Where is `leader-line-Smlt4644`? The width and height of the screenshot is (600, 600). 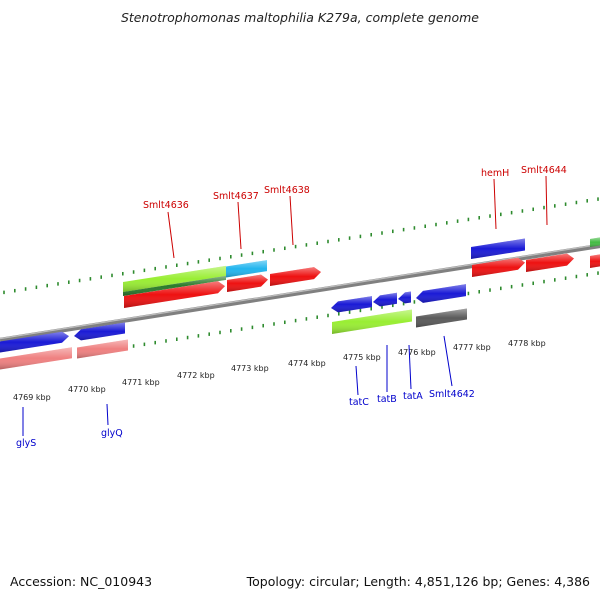
leader-line-Smlt4644 is located at coordinates (546, 200).